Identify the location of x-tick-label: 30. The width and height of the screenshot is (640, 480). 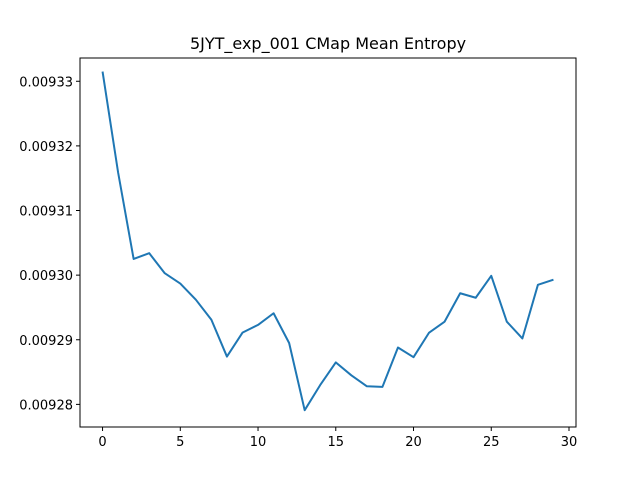
(569, 442).